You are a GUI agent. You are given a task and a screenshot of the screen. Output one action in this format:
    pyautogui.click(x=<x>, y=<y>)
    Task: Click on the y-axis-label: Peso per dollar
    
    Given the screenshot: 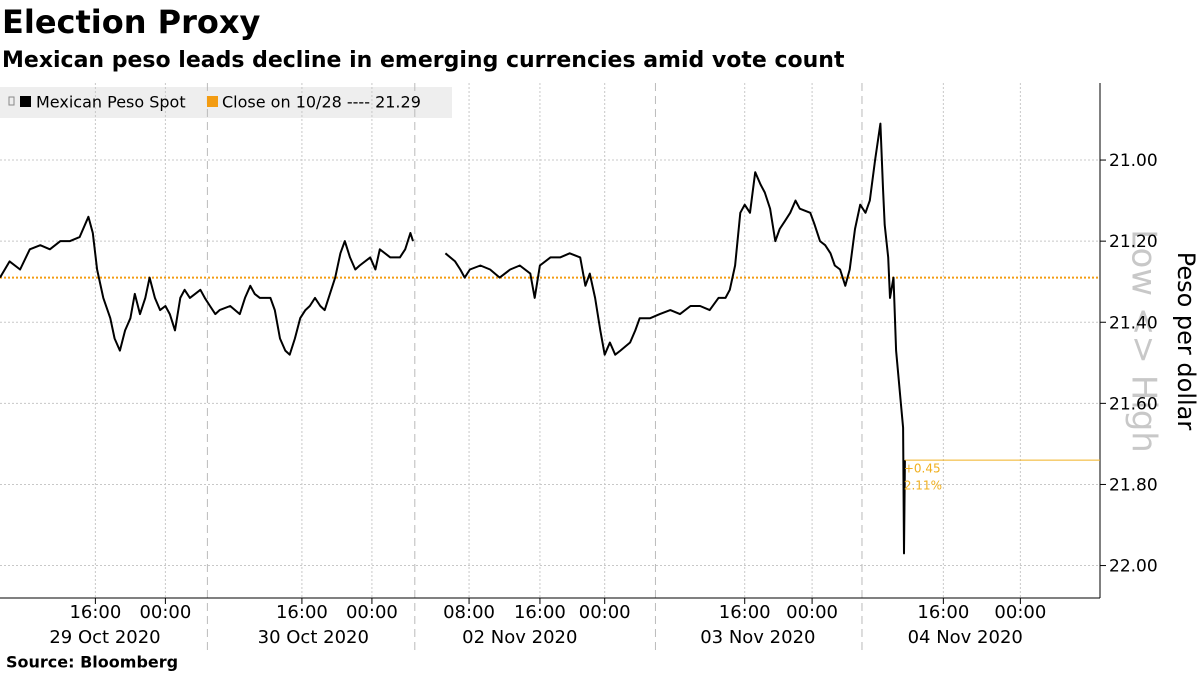 What is the action you would take?
    pyautogui.click(x=1186, y=341)
    